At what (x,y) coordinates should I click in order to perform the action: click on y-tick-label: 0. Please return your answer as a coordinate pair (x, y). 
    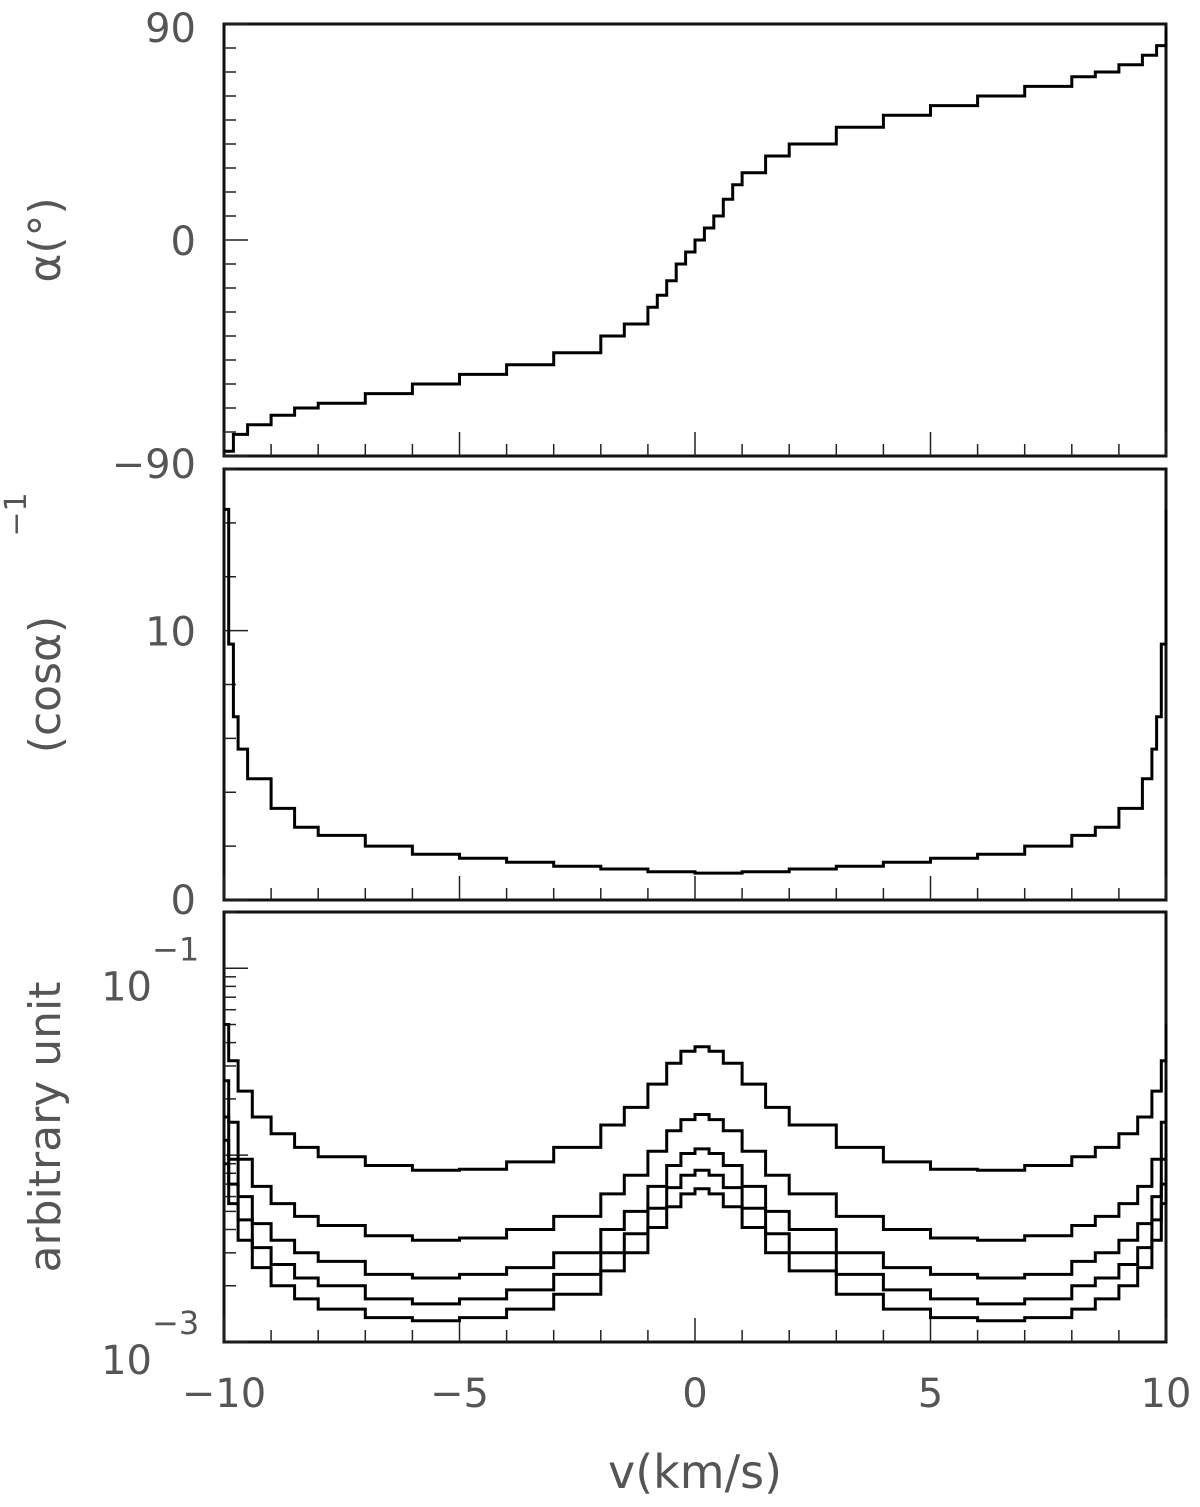
    Looking at the image, I should click on (183, 242).